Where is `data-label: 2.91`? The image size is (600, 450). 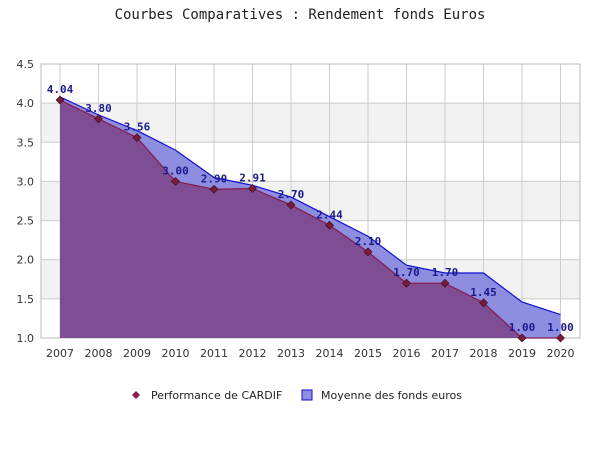
data-label: 2.91 is located at coordinates (252, 177).